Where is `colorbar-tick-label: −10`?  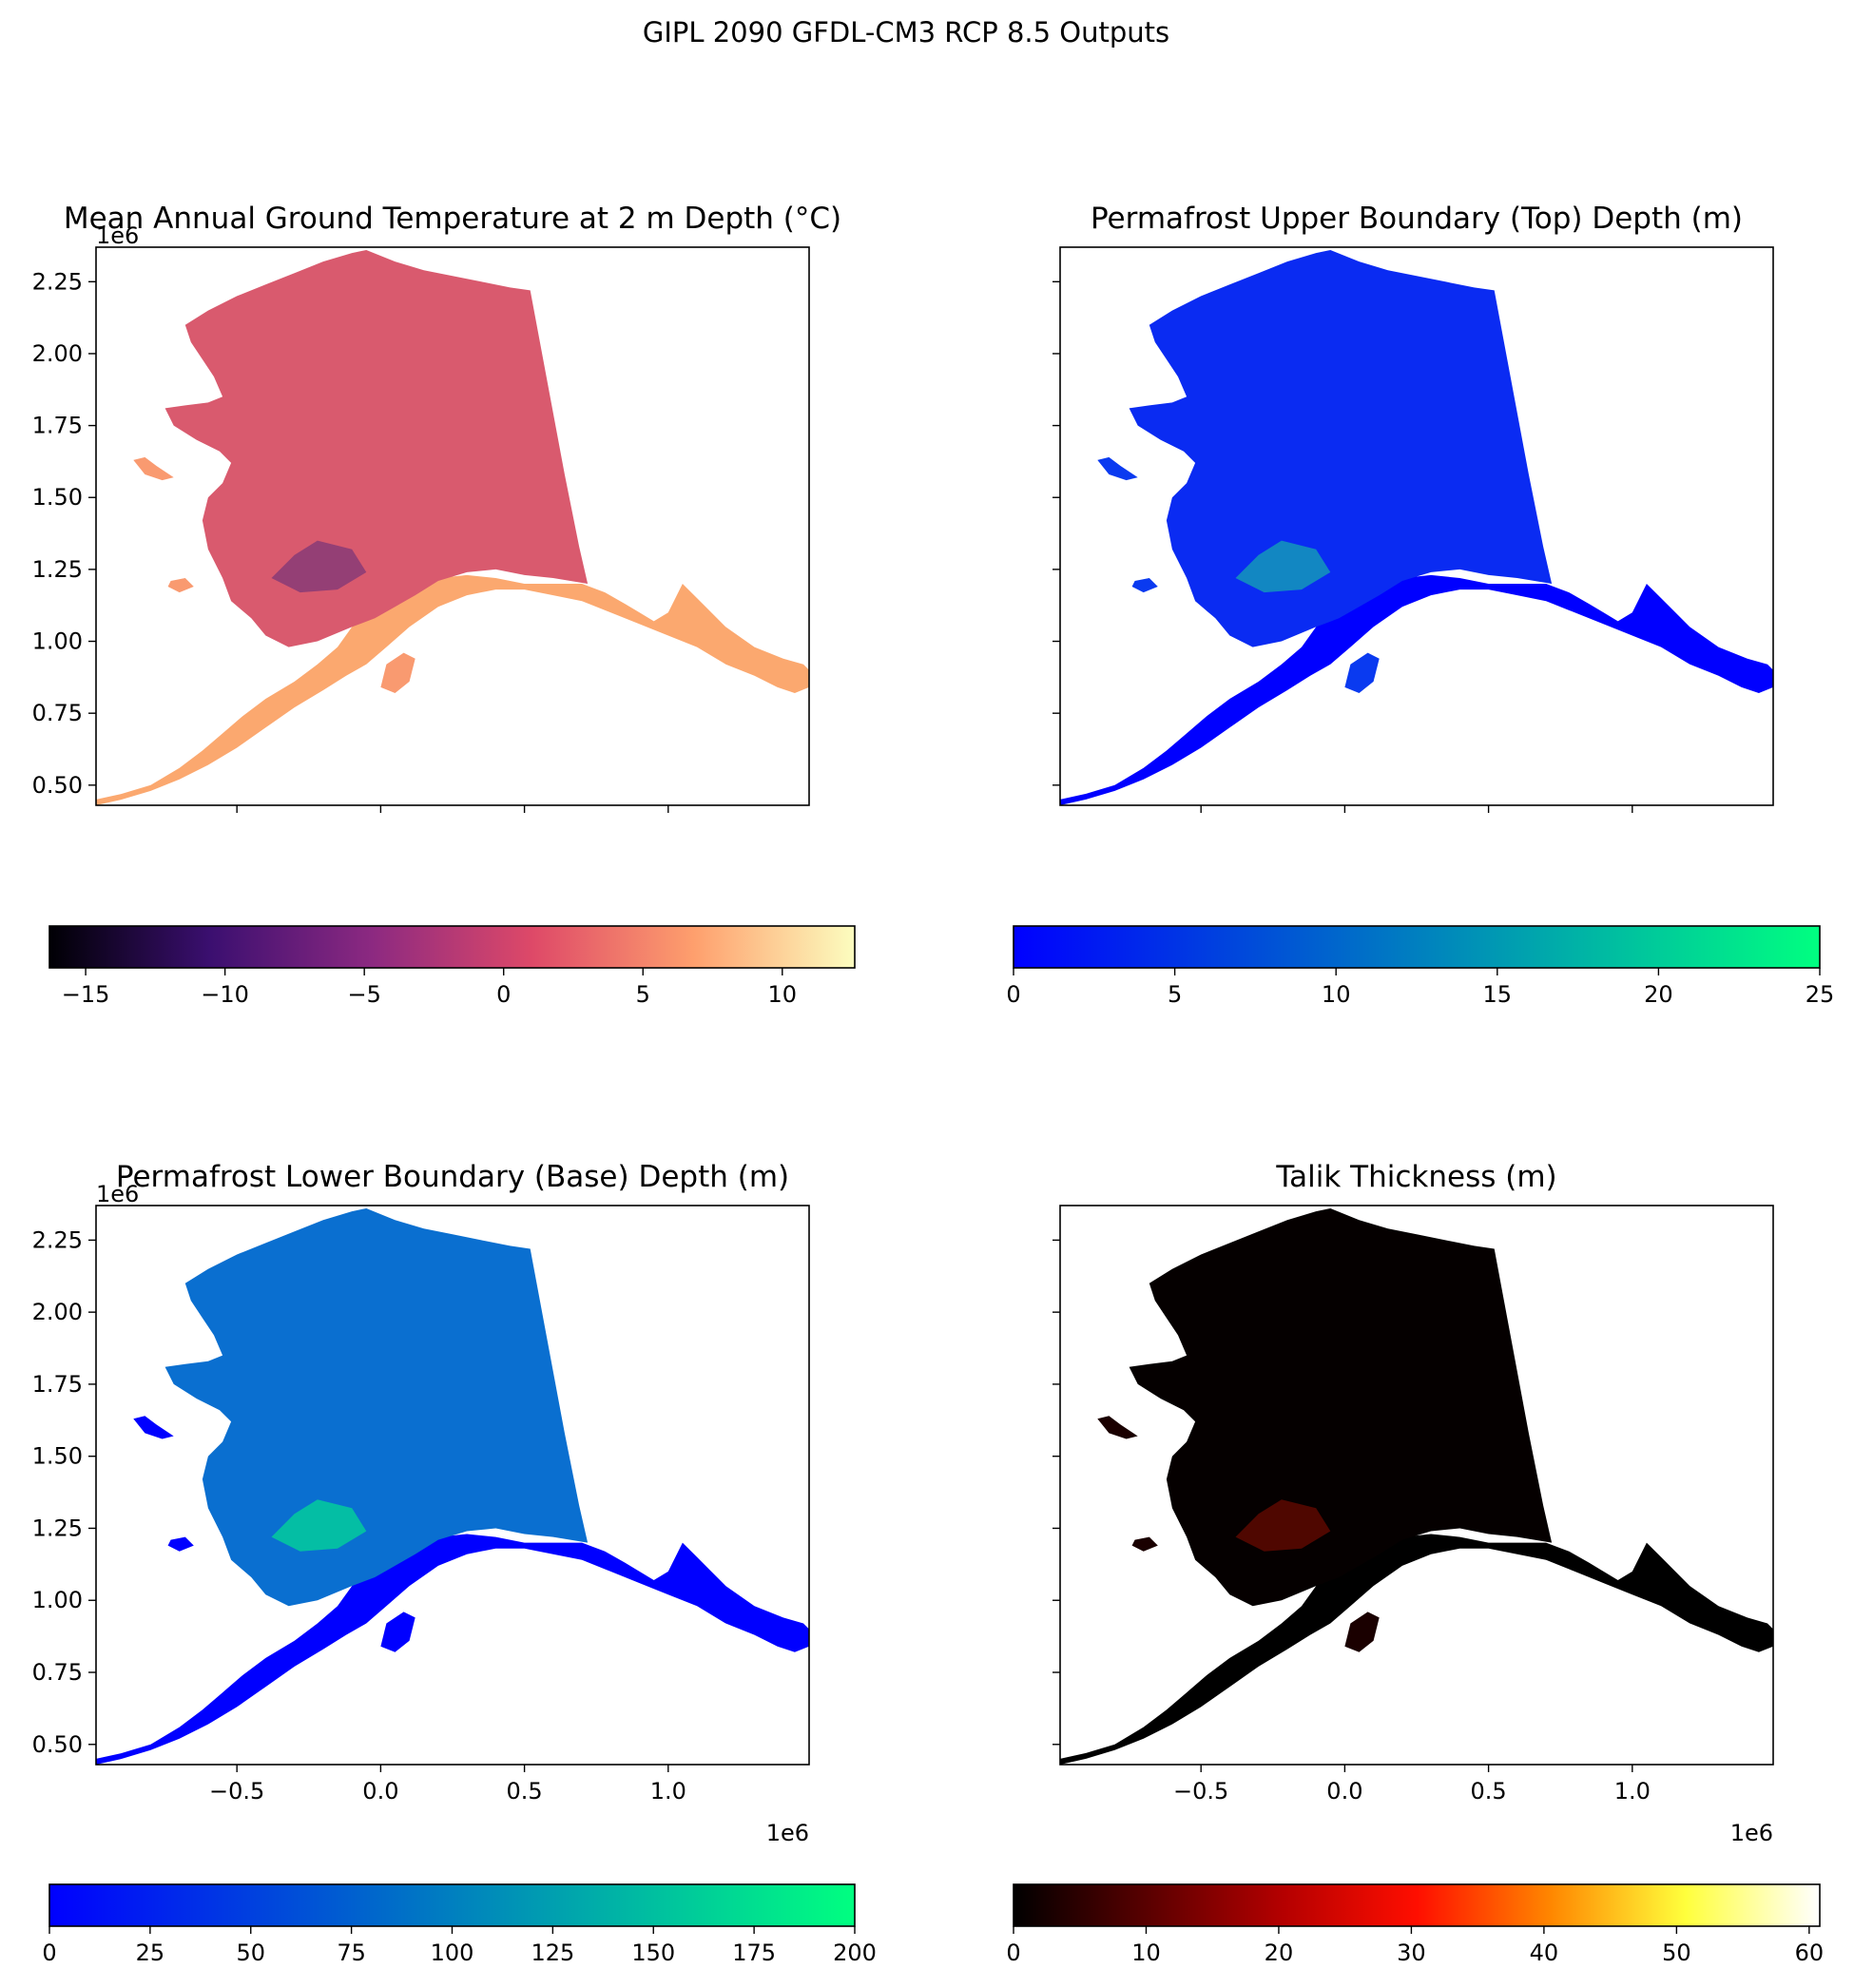 colorbar-tick-label: −10 is located at coordinates (225, 994).